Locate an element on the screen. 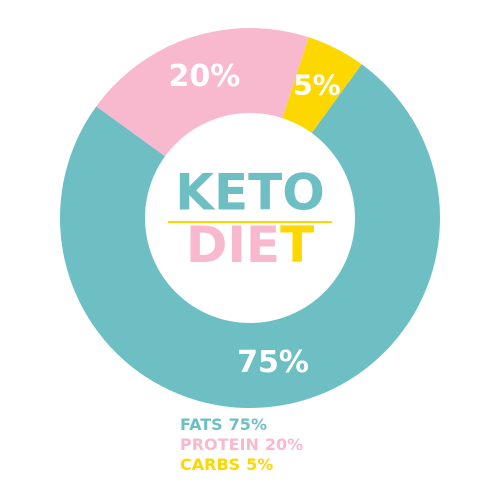 The width and height of the screenshot is (500, 500). legend-value: 5% is located at coordinates (259, 464).